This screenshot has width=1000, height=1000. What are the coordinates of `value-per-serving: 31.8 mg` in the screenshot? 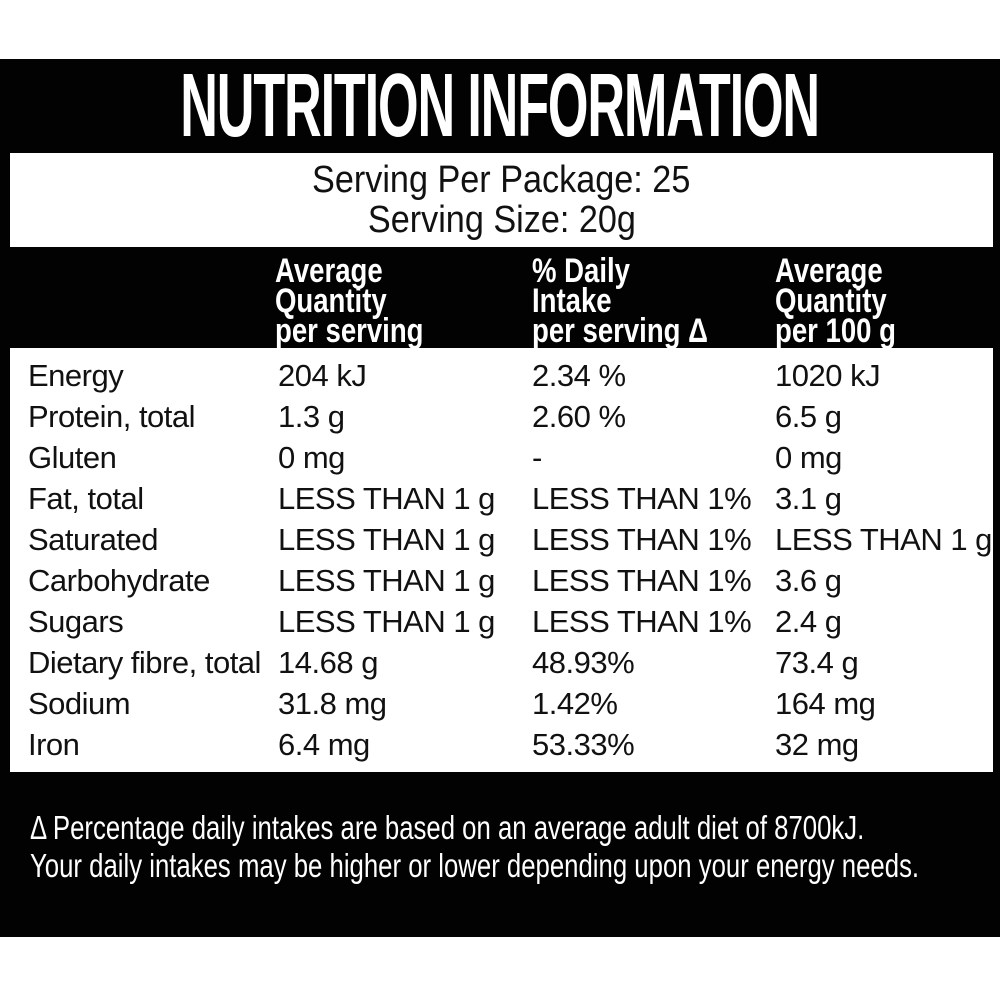 It's located at (332, 703).